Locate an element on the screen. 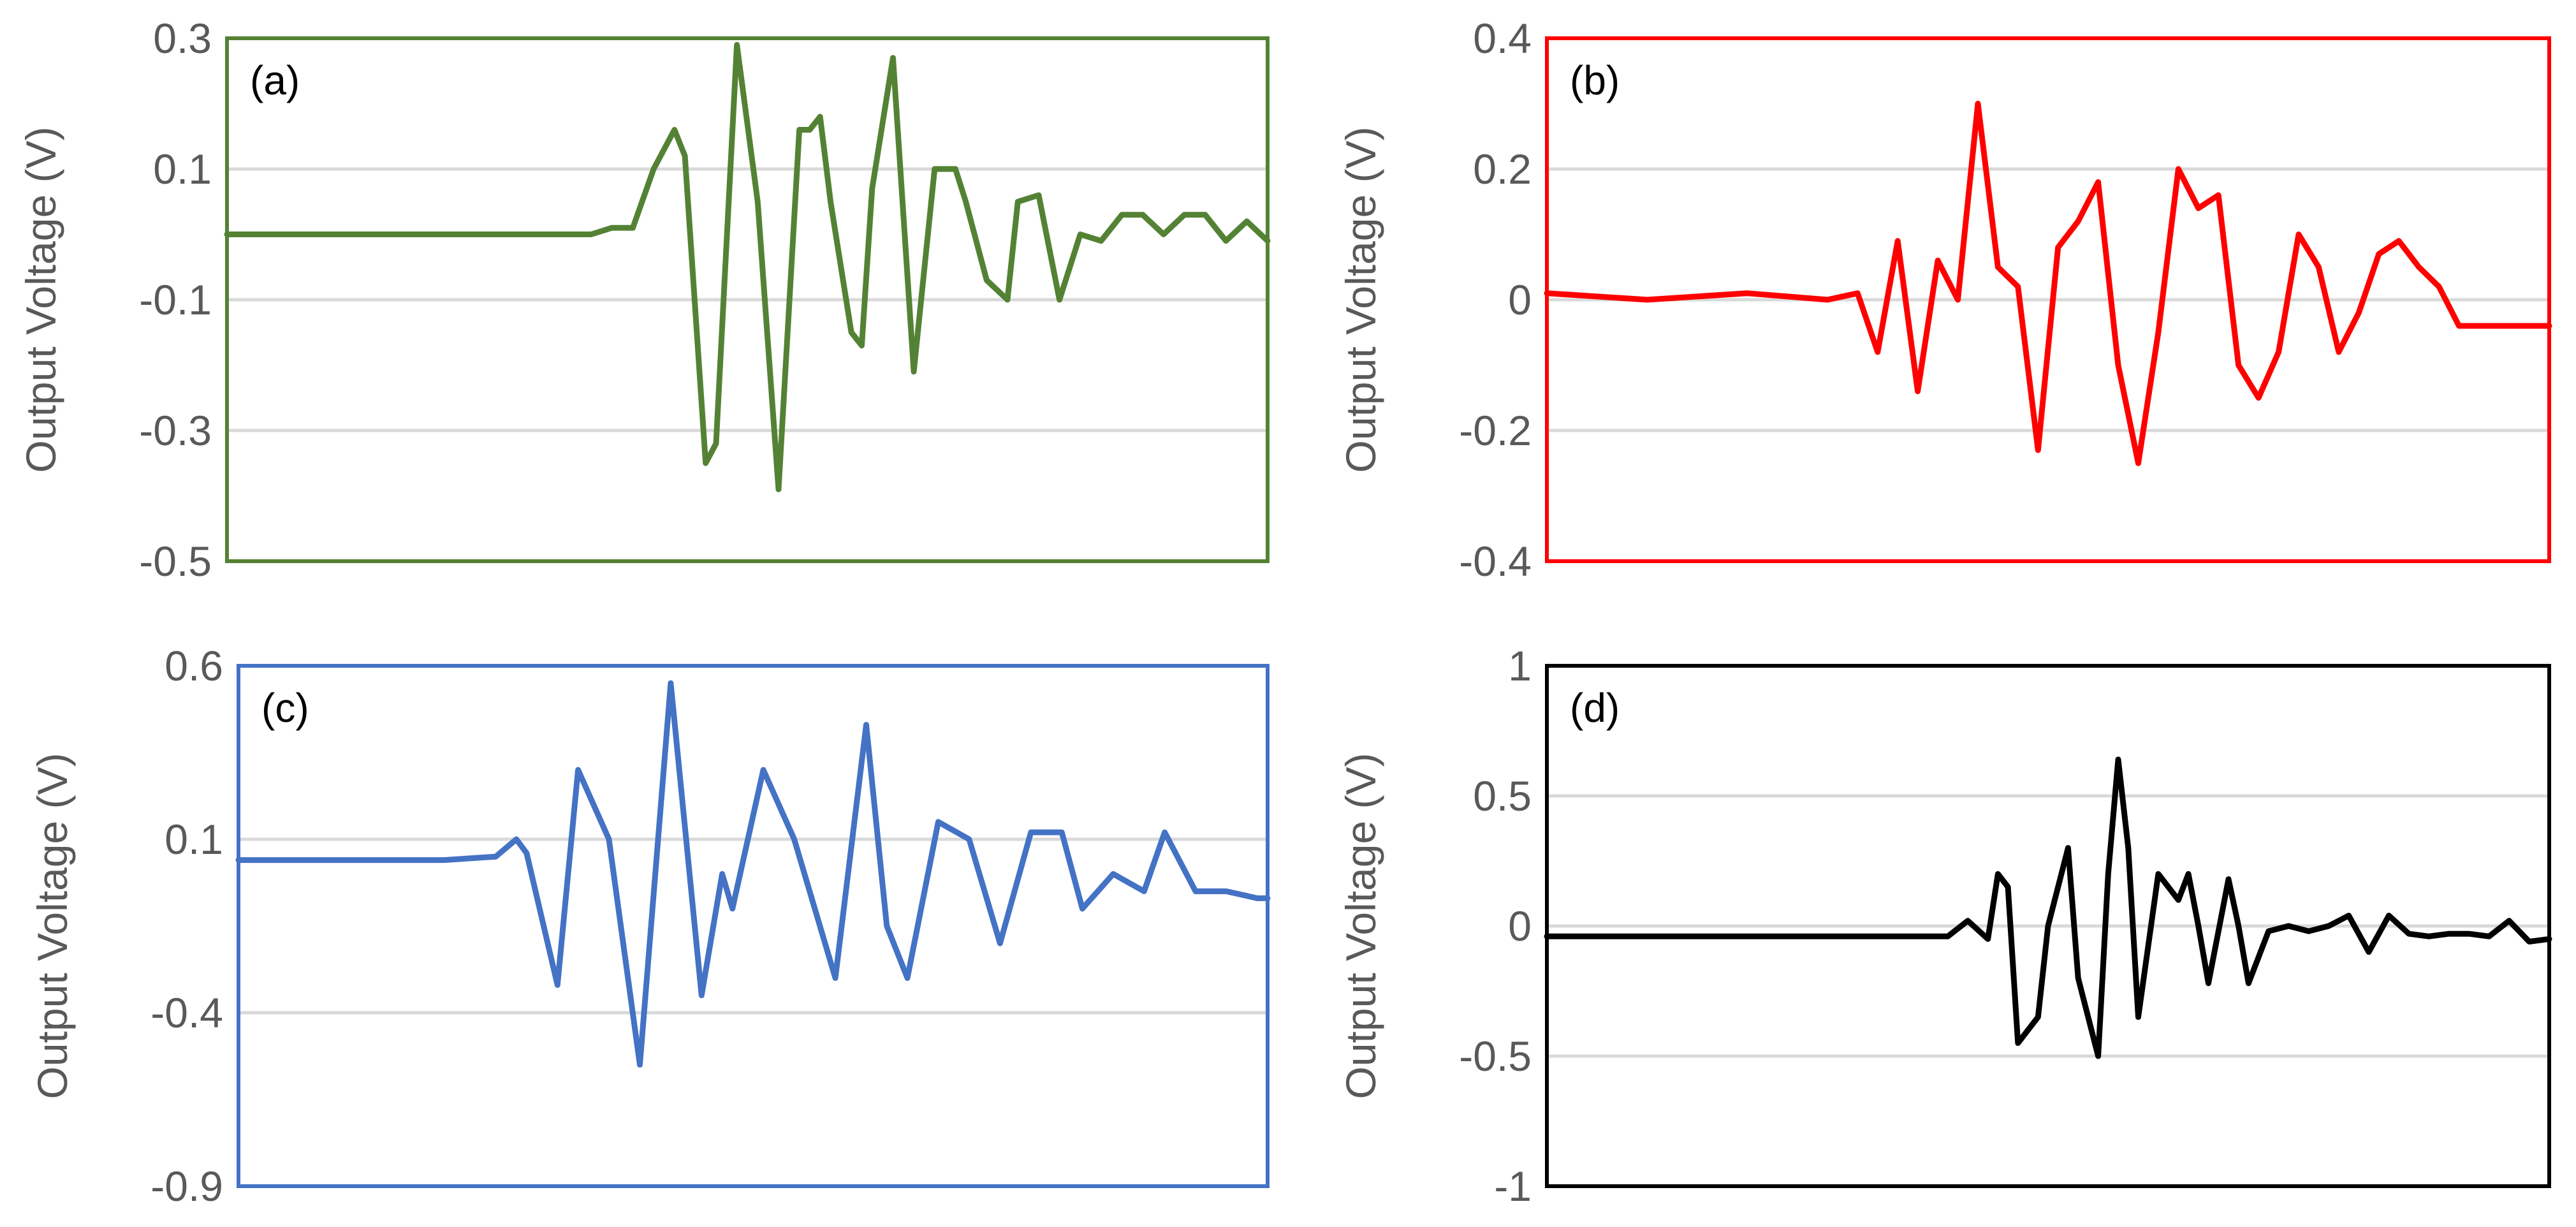  panel-label-d: (d) is located at coordinates (1595, 708).